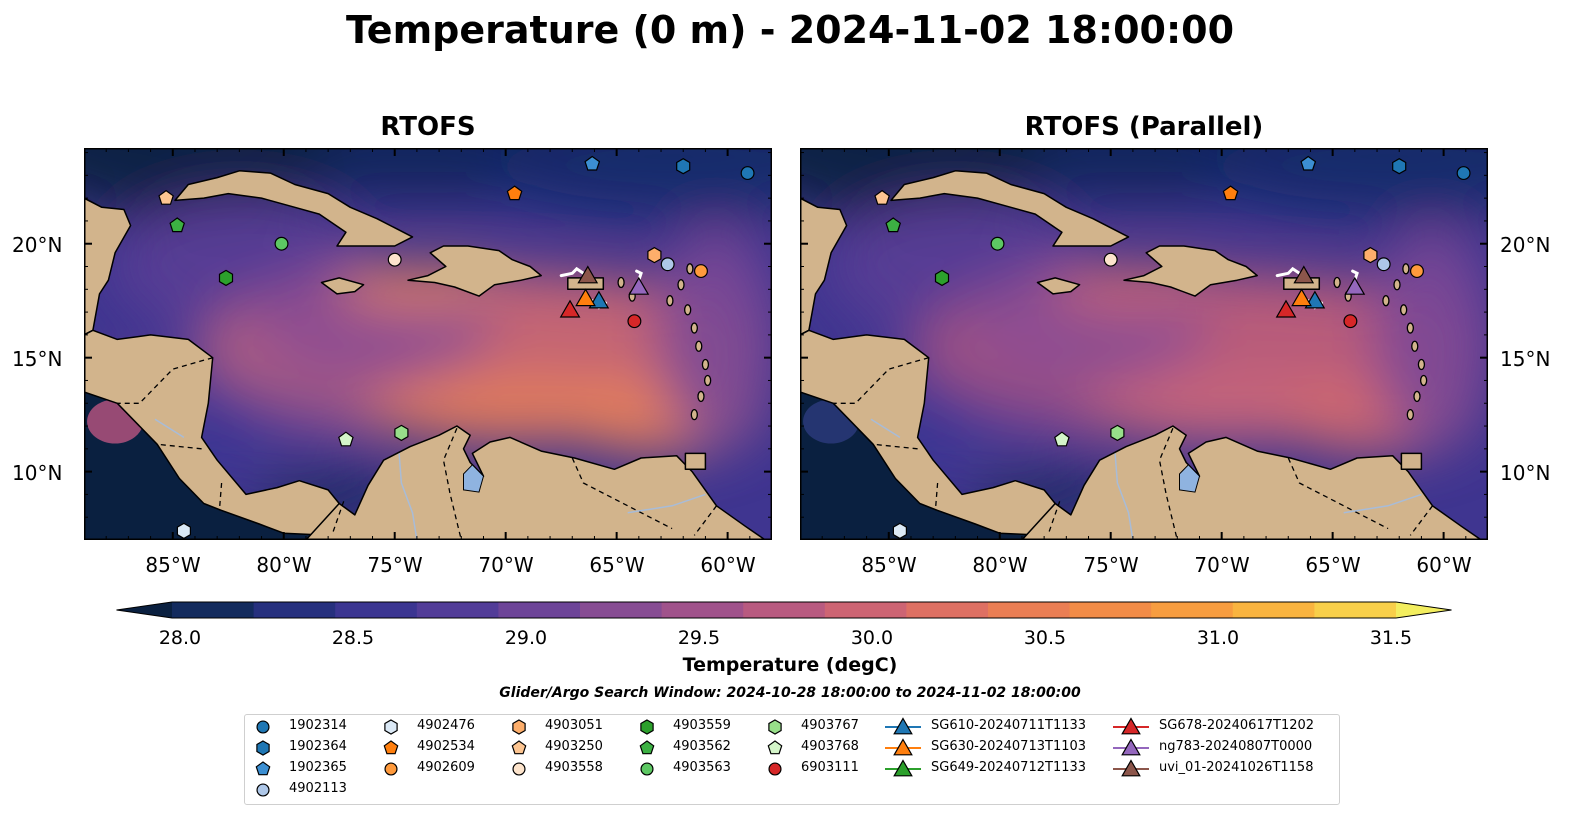 This screenshot has height=827, width=1580. I want to click on figure-title: Temperature (0 m) - 2024-11-02 18:00:00, so click(790, 30).